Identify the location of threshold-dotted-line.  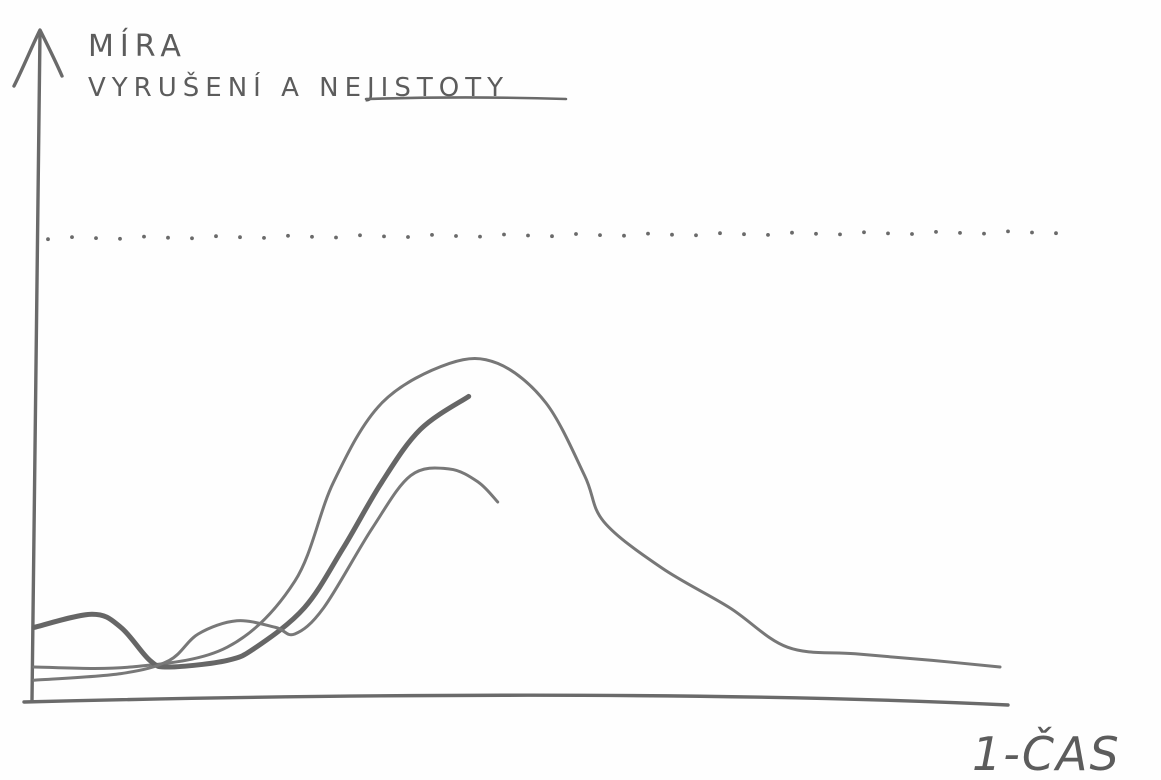
(552, 235).